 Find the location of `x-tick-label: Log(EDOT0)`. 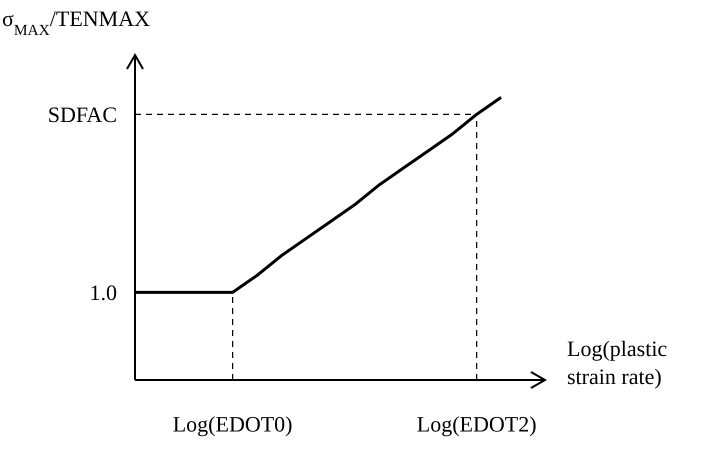

x-tick-label: Log(EDOT0) is located at coordinates (232, 424).